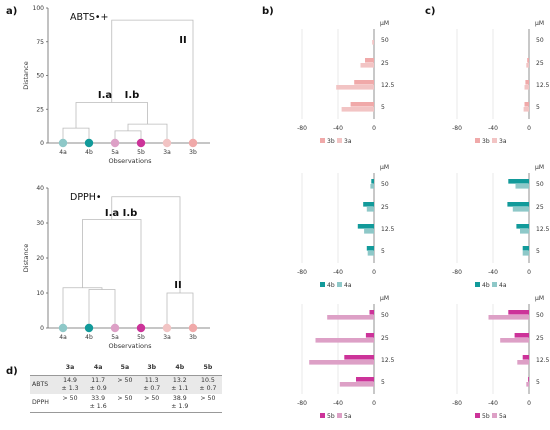 Image resolution: width=550 pixels, height=430 pixels. Describe the element at coordinates (26, 75) in the screenshot. I see `abts-dendrogram-y-axis-label: Distance` at that location.